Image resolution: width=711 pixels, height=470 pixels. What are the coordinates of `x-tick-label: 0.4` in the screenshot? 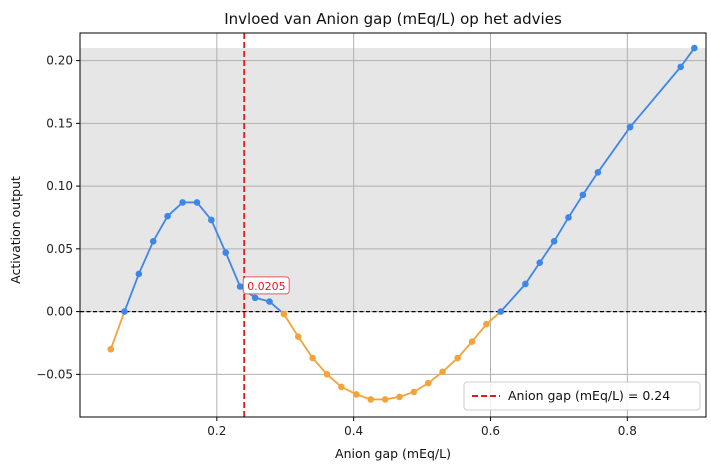 It's located at (353, 431).